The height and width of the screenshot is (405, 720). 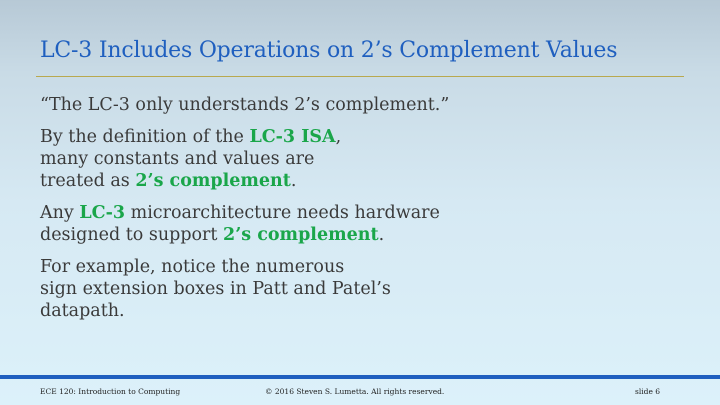 What do you see at coordinates (177, 159) in the screenshot?
I see `text: many constants and values are` at bounding box center [177, 159].